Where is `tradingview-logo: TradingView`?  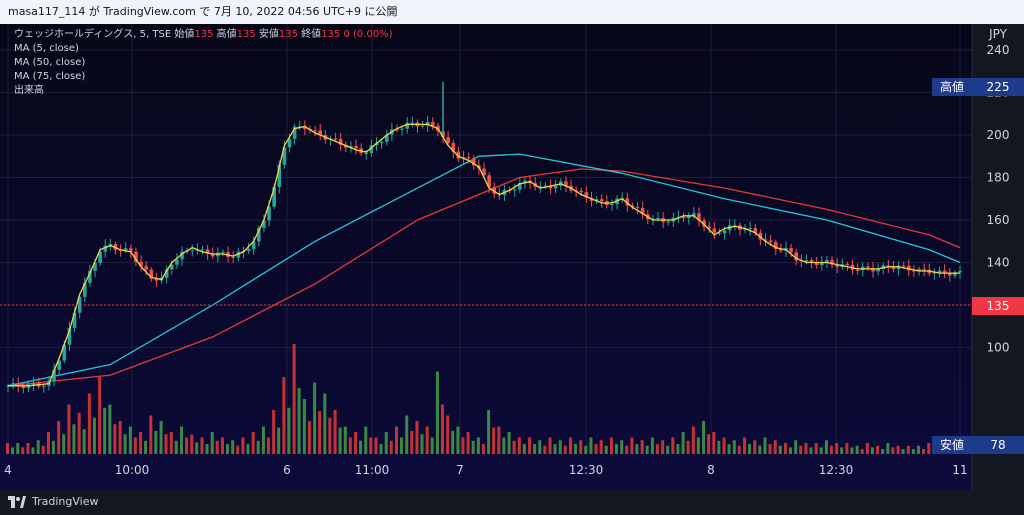
tradingview-logo: TradingView is located at coordinates (53, 501).